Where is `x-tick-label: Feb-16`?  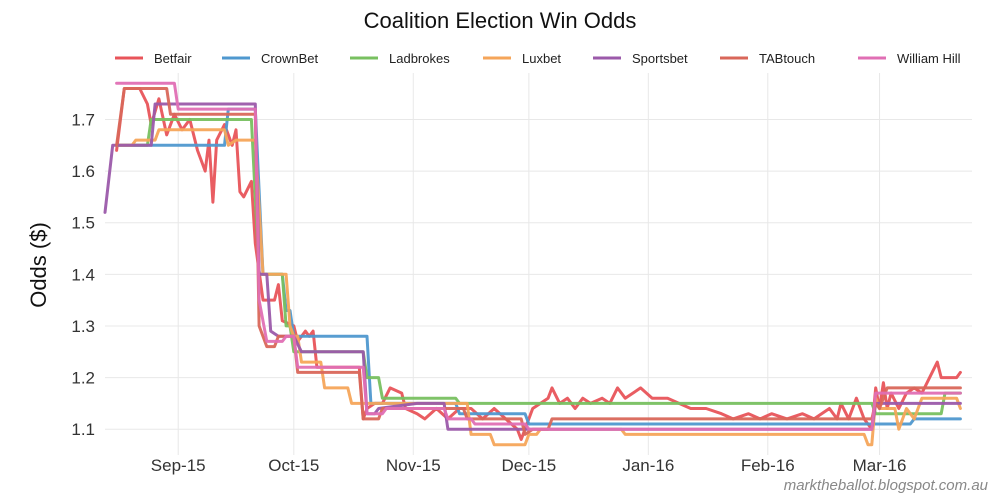
x-tick-label: Feb-16 is located at coordinates (768, 465).